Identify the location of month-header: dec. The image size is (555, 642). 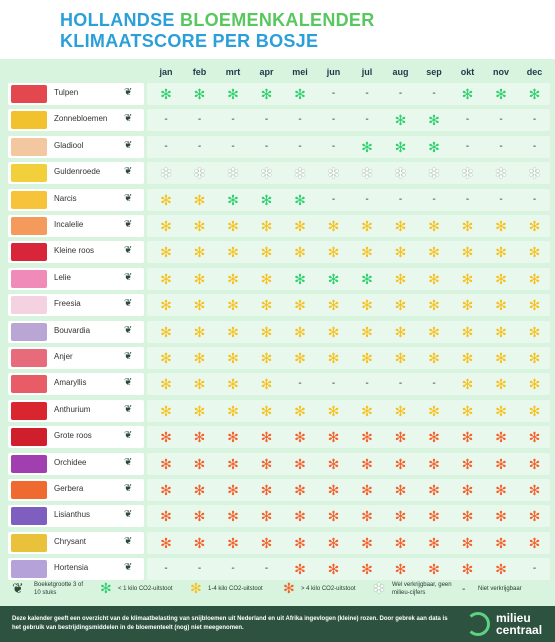
(534, 72).